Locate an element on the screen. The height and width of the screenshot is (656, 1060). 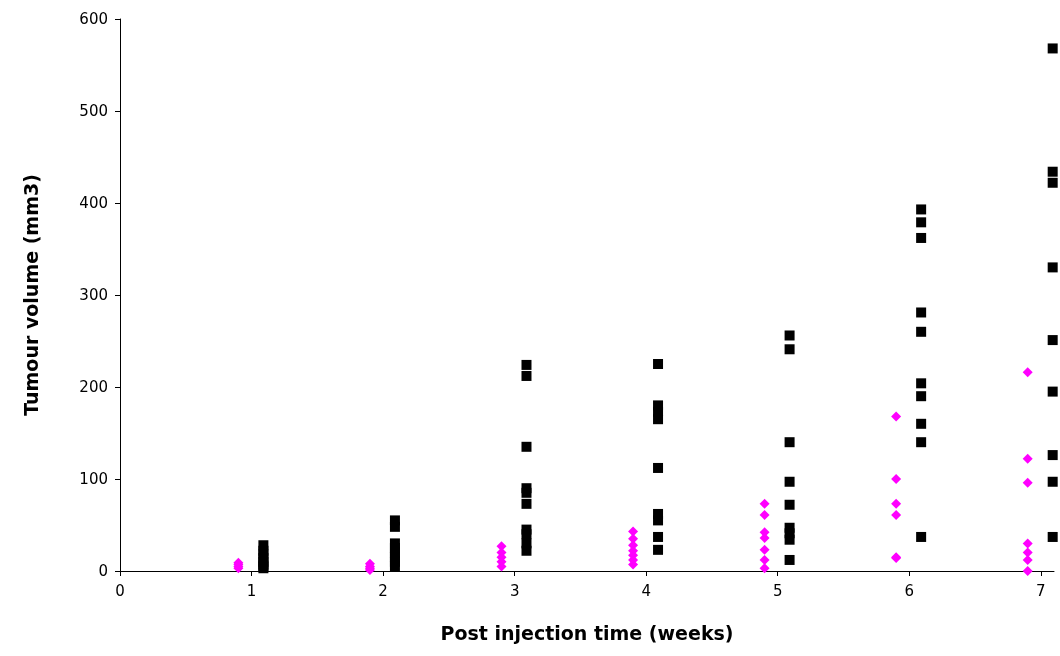
y-tick-label: 100 is located at coordinates (93, 479).